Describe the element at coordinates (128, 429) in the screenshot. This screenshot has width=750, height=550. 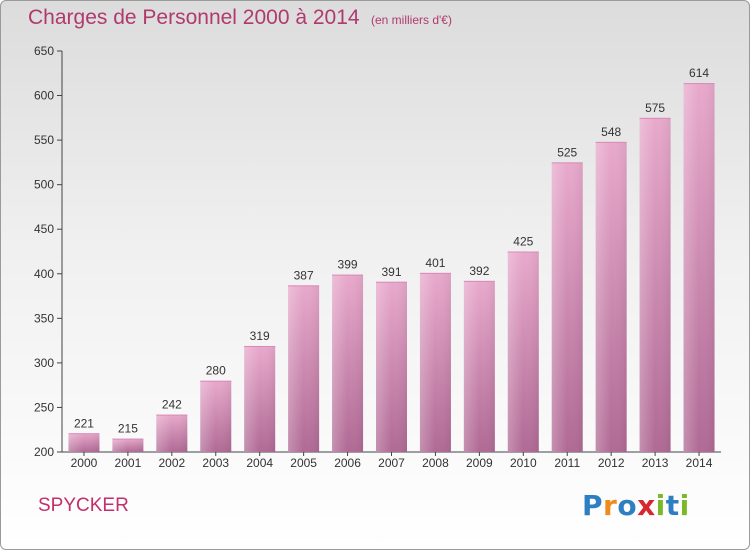
I see `data-label: 215` at that location.